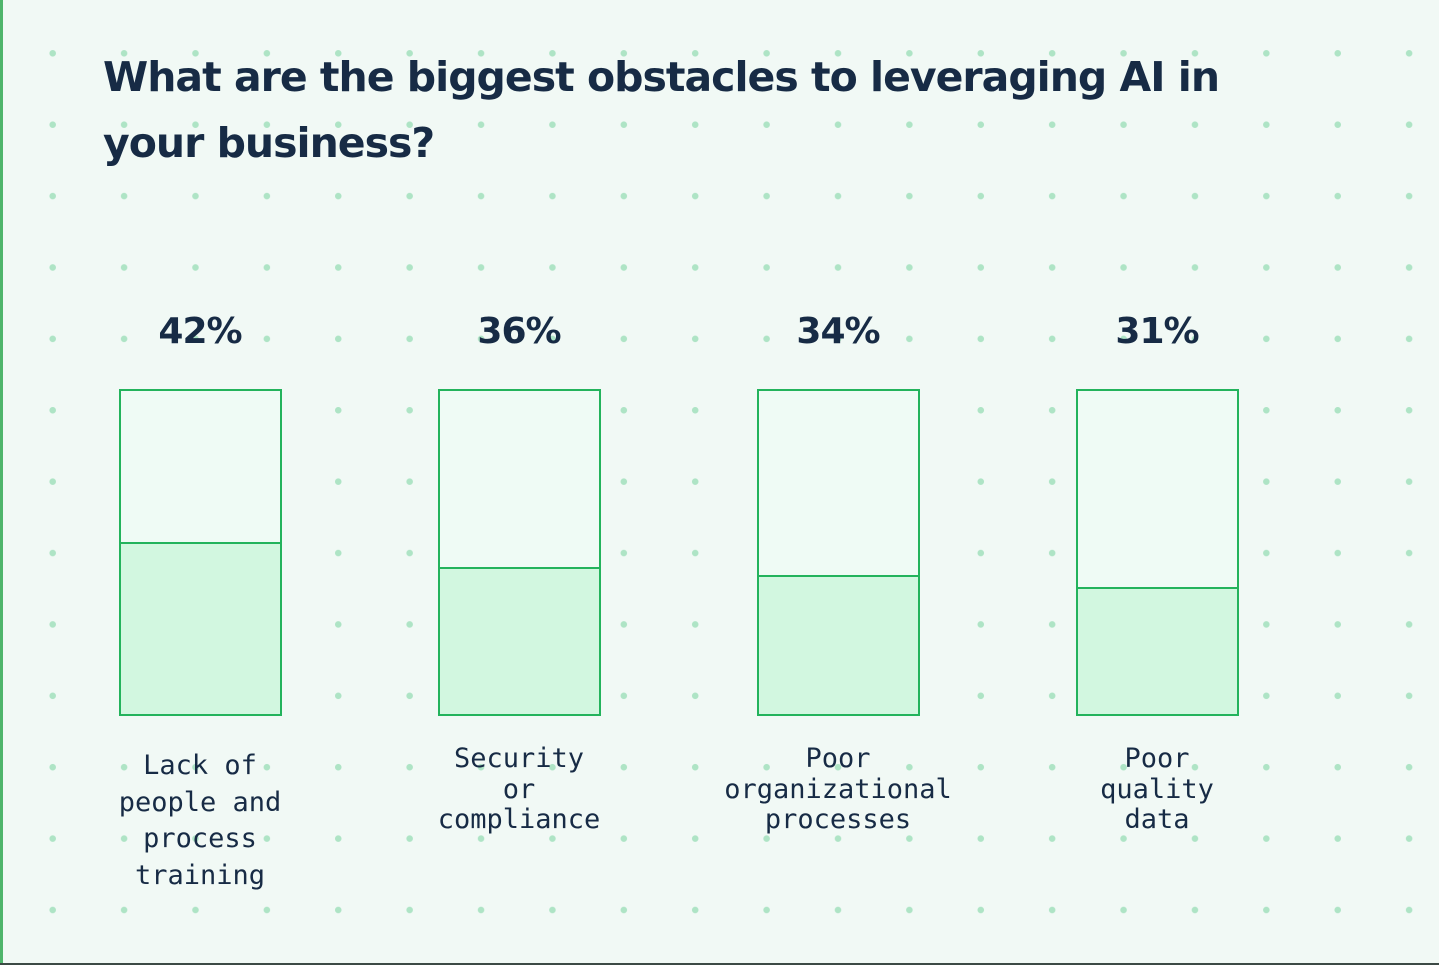 This screenshot has height=965, width=1439. Describe the element at coordinates (200, 331) in the screenshot. I see `value-label: 42%` at that location.